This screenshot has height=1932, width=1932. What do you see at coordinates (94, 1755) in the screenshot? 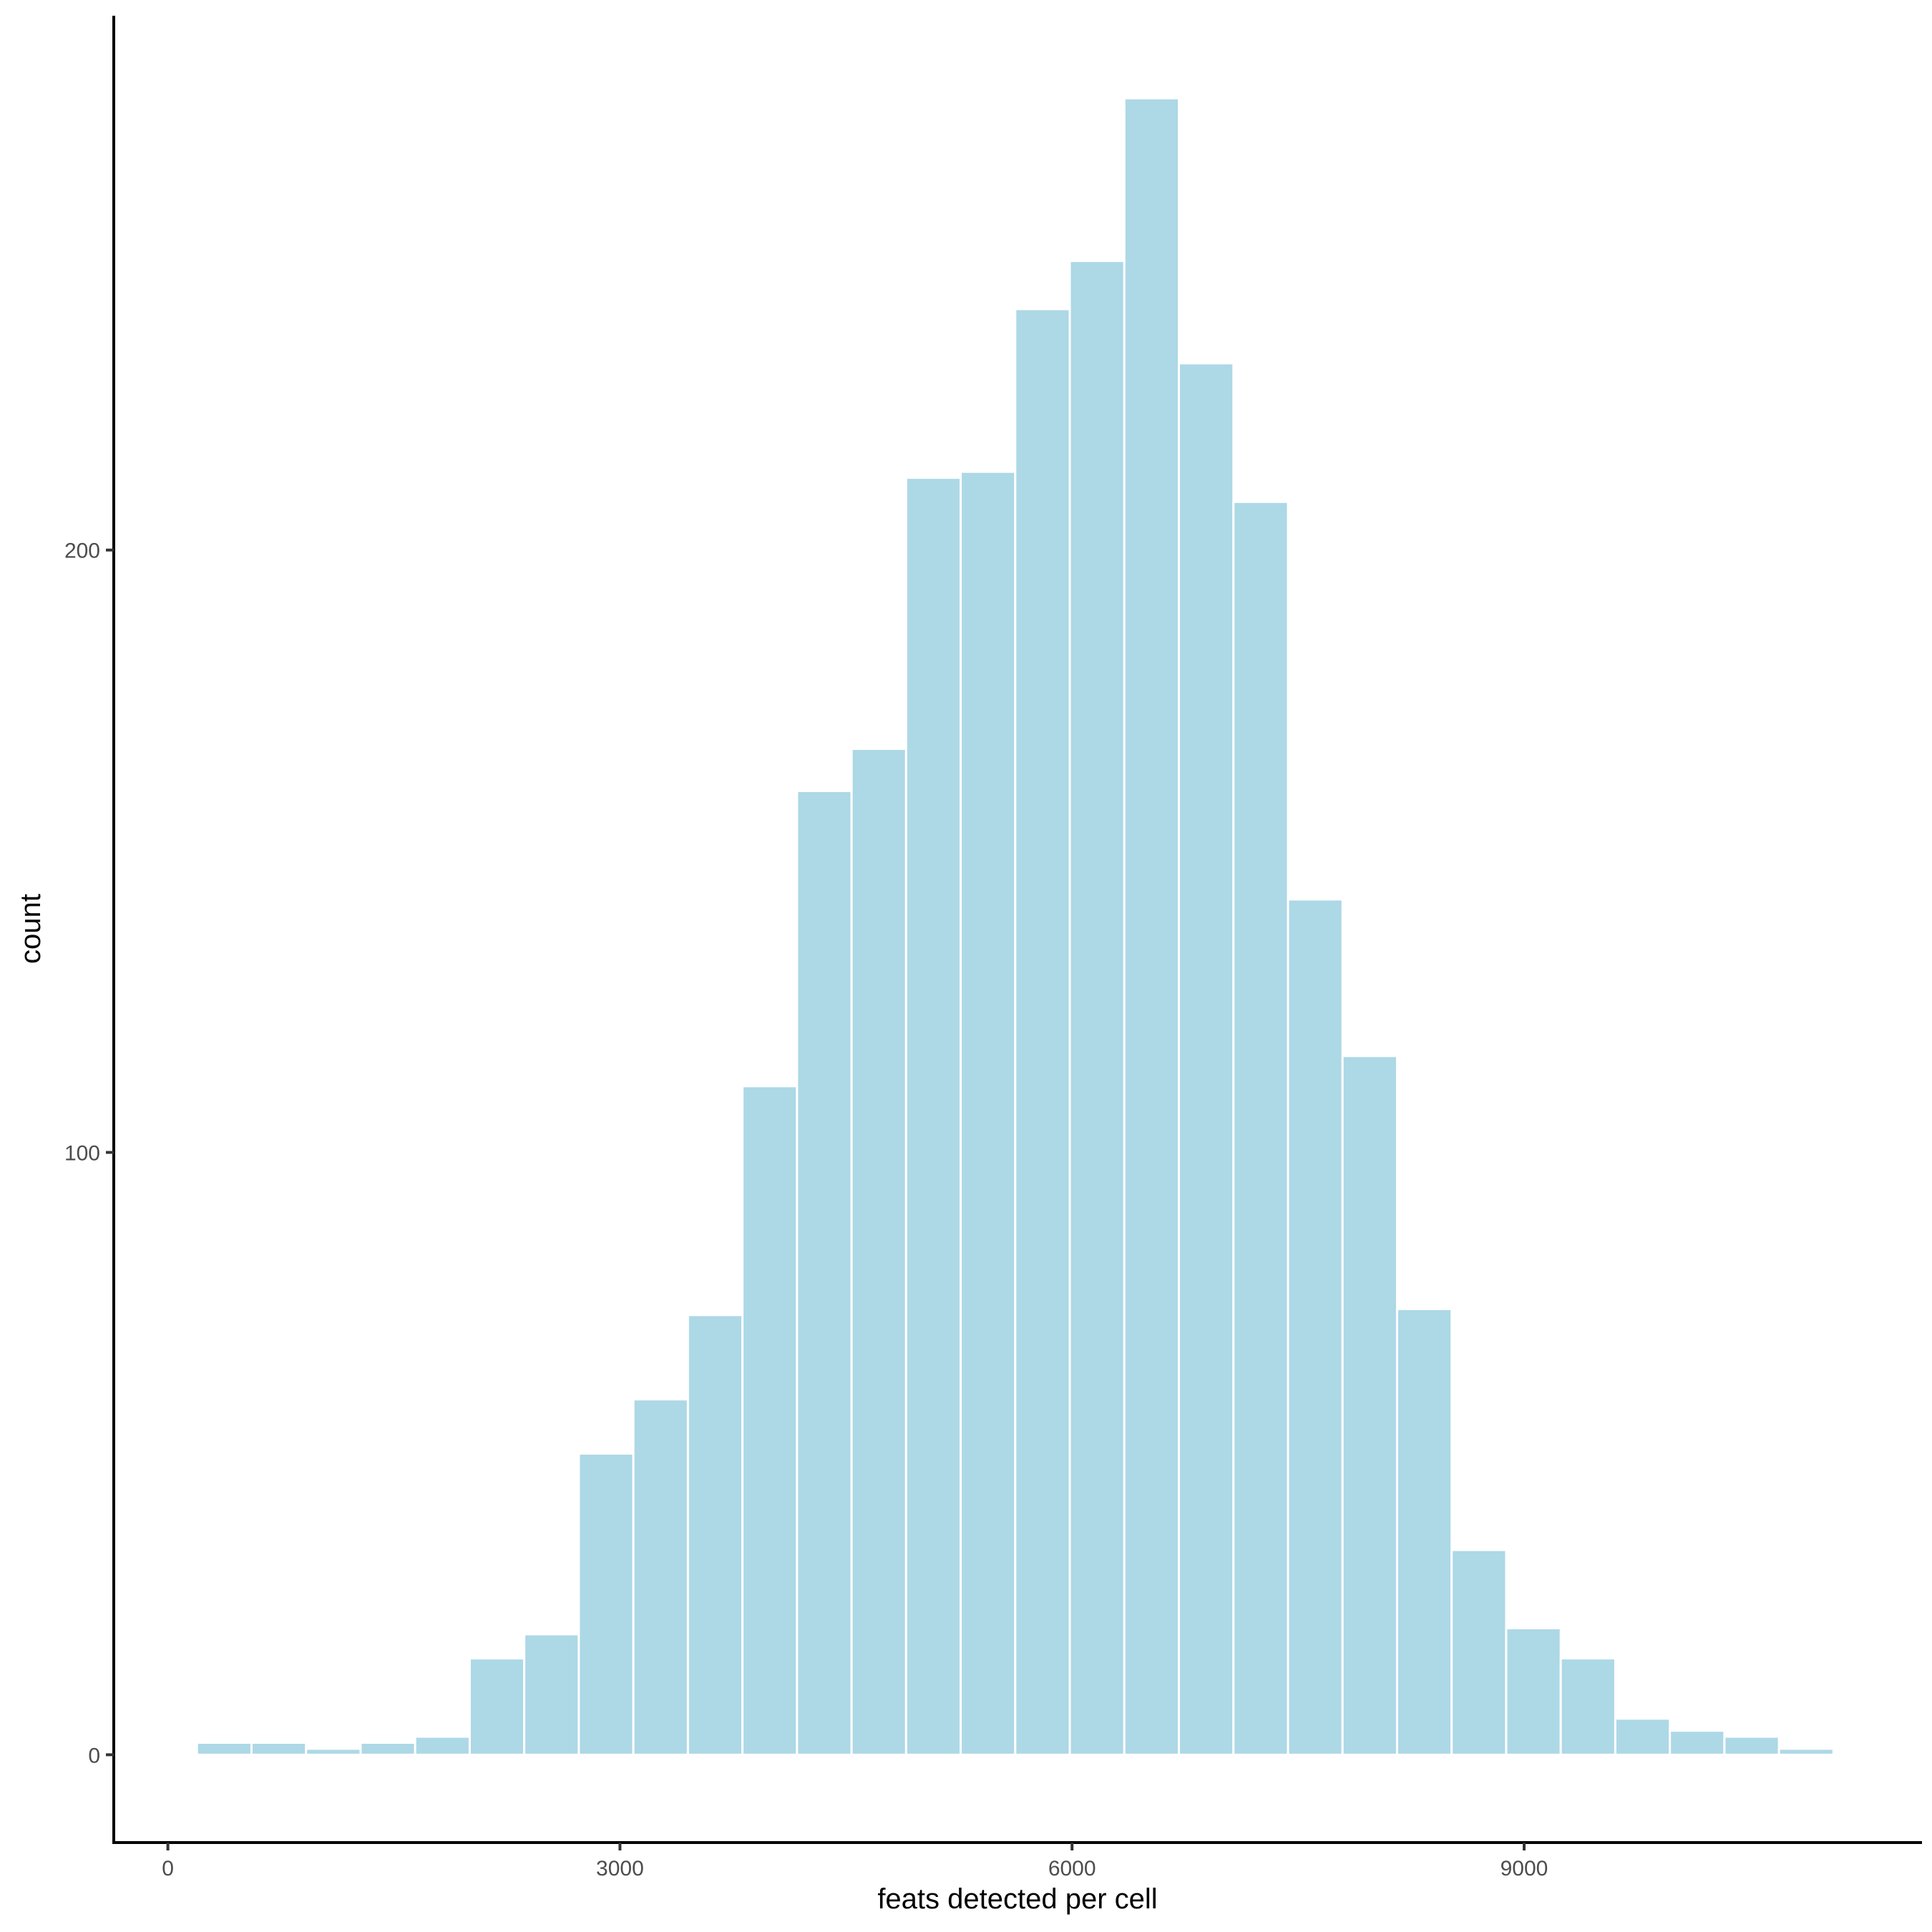
I see `y-tick-label: 0` at bounding box center [94, 1755].